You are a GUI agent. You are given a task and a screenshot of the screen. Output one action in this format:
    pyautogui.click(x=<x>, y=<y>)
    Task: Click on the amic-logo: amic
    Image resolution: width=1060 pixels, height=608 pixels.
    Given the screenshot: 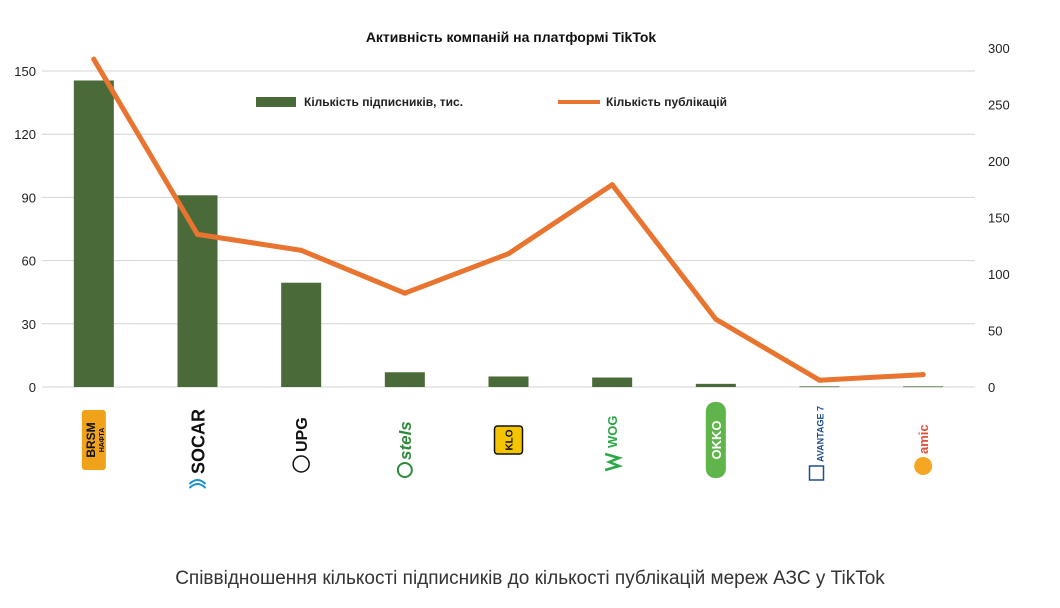 What is the action you would take?
    pyautogui.click(x=923, y=449)
    